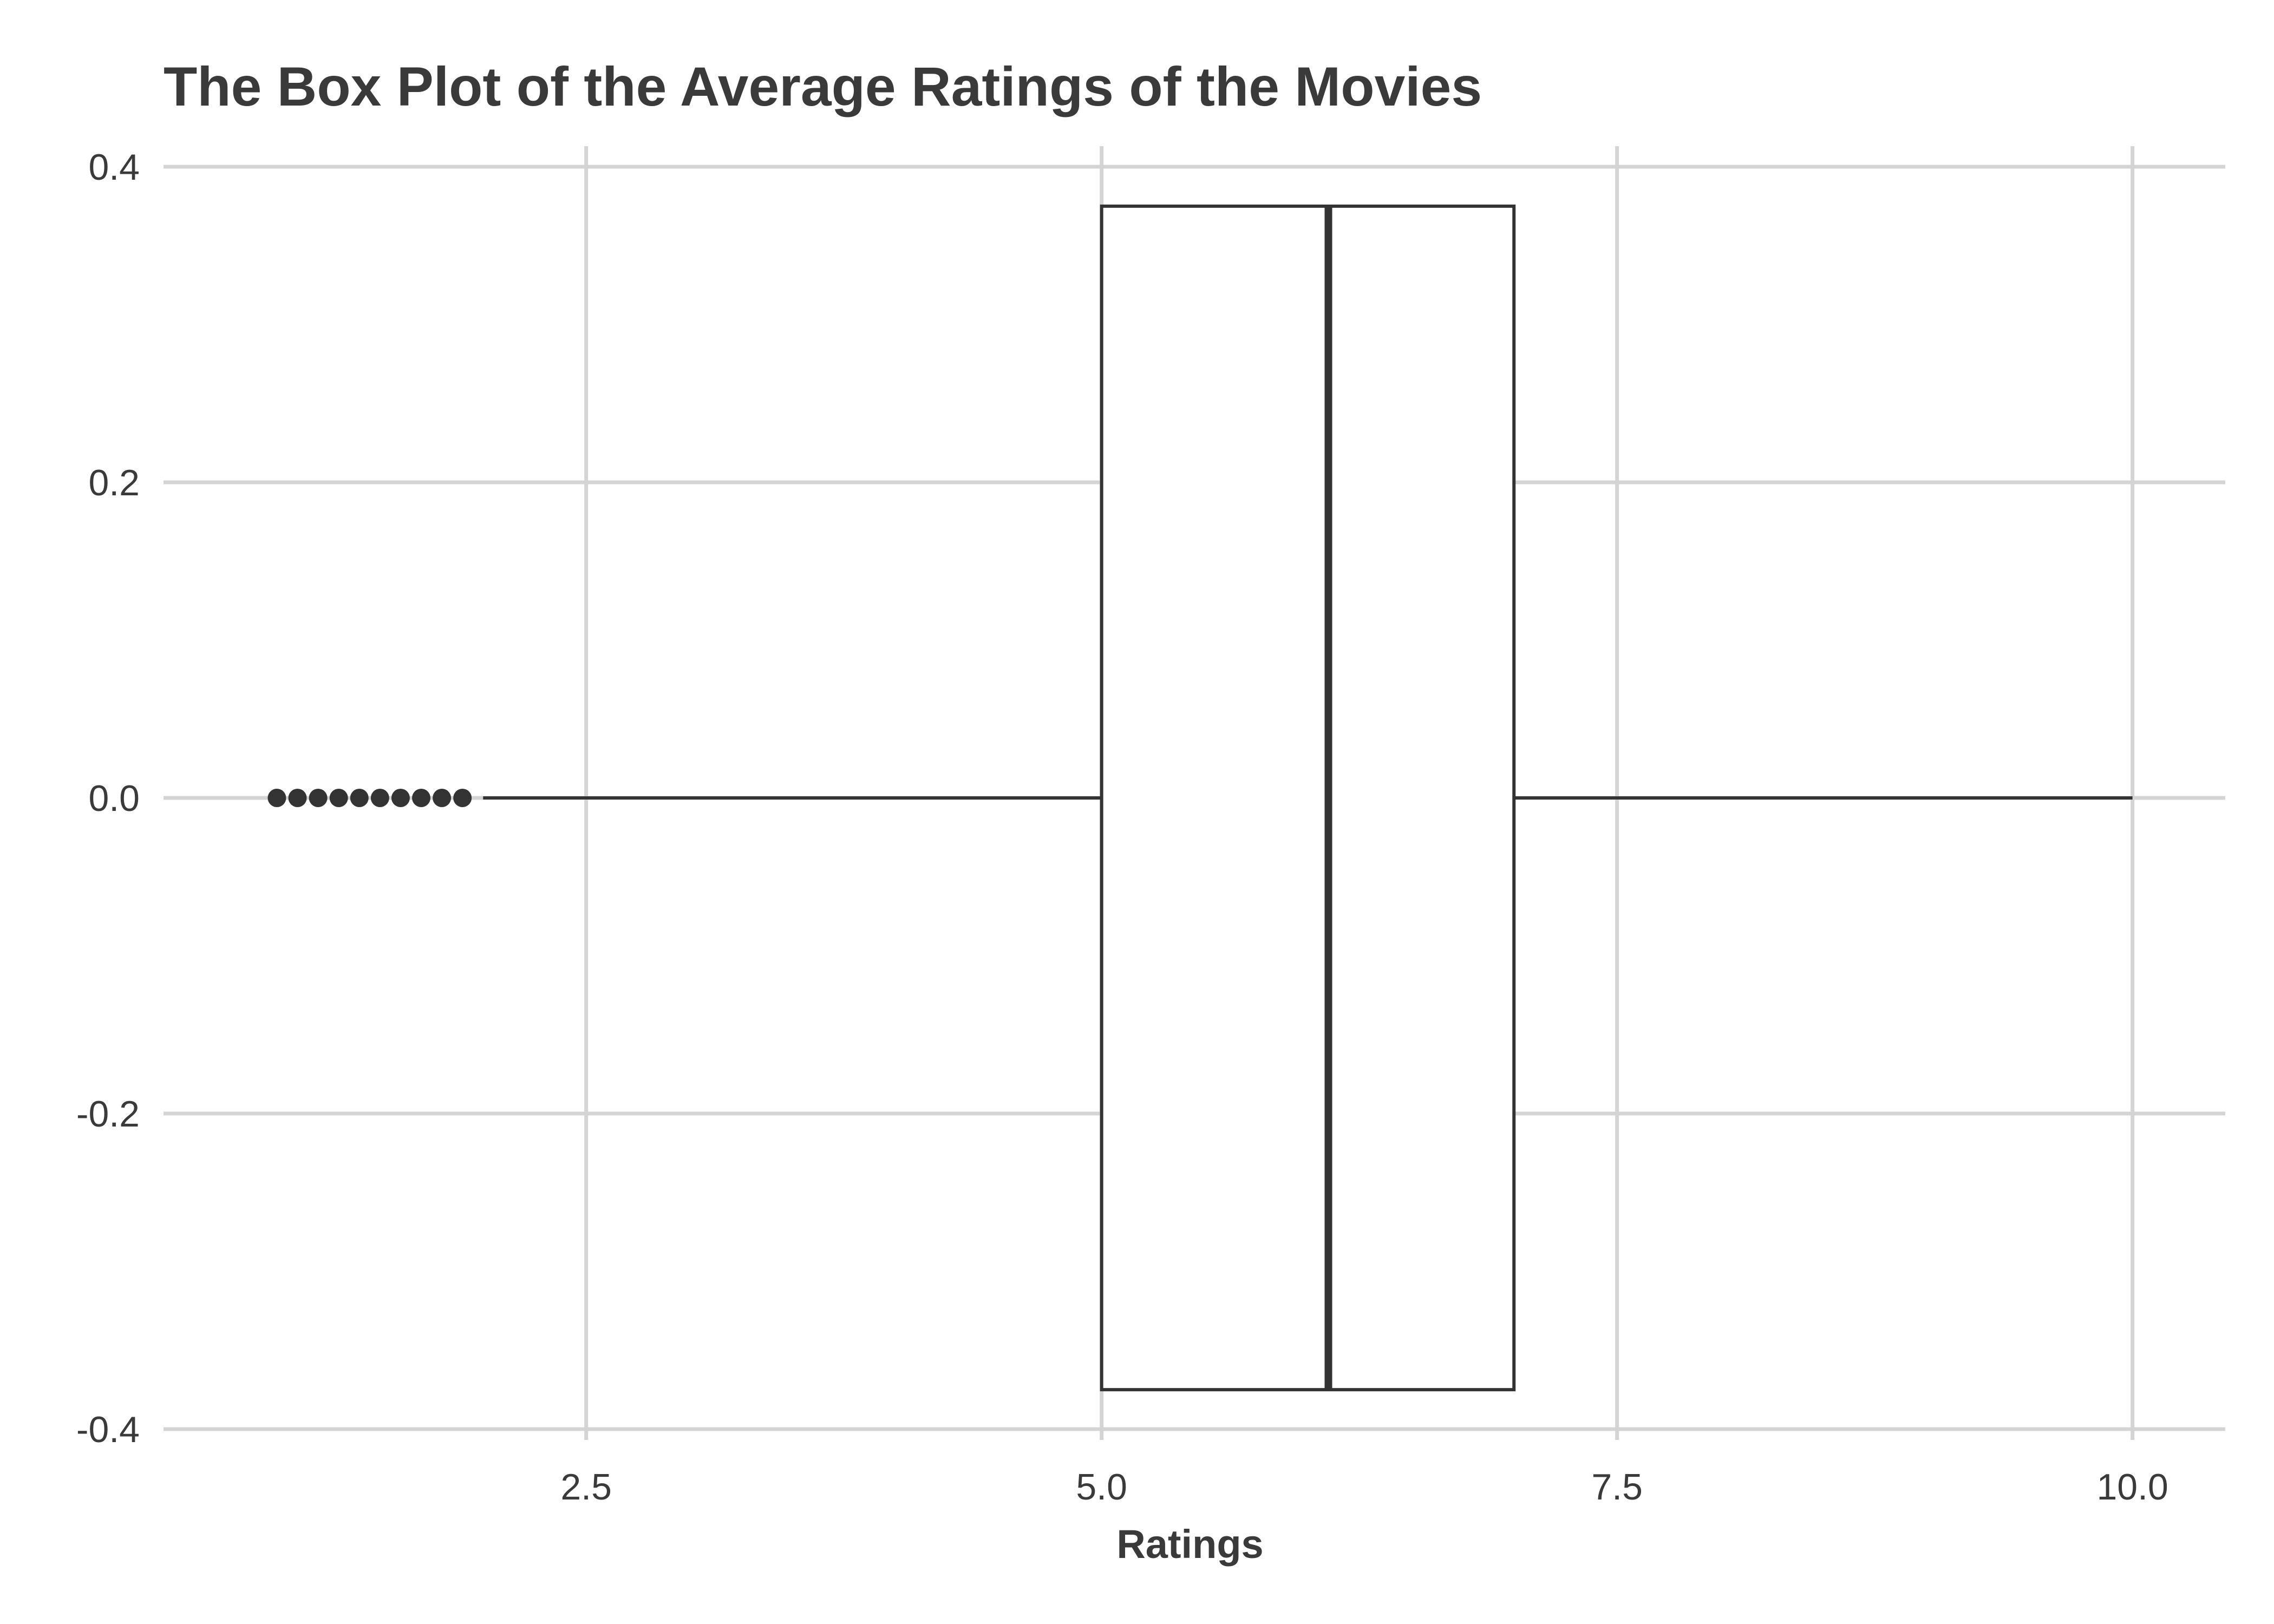 The image size is (2274, 1624). I want to click on y-tick-label: 0.4, so click(114, 167).